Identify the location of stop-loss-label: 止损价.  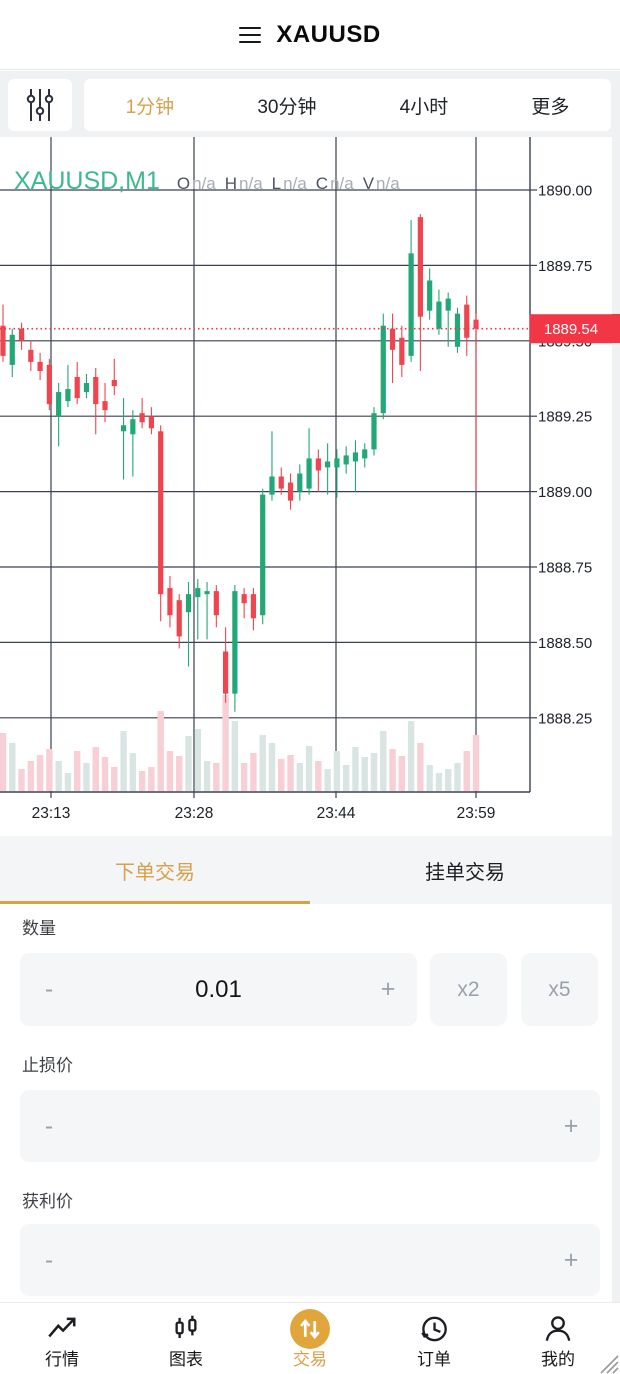
(47, 1065).